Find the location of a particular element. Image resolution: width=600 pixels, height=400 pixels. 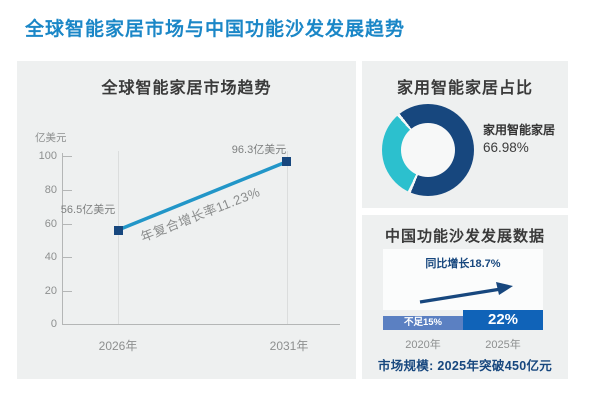

page-title: 全球智能家居市场与中国功能沙发发展趋势 is located at coordinates (215, 29).